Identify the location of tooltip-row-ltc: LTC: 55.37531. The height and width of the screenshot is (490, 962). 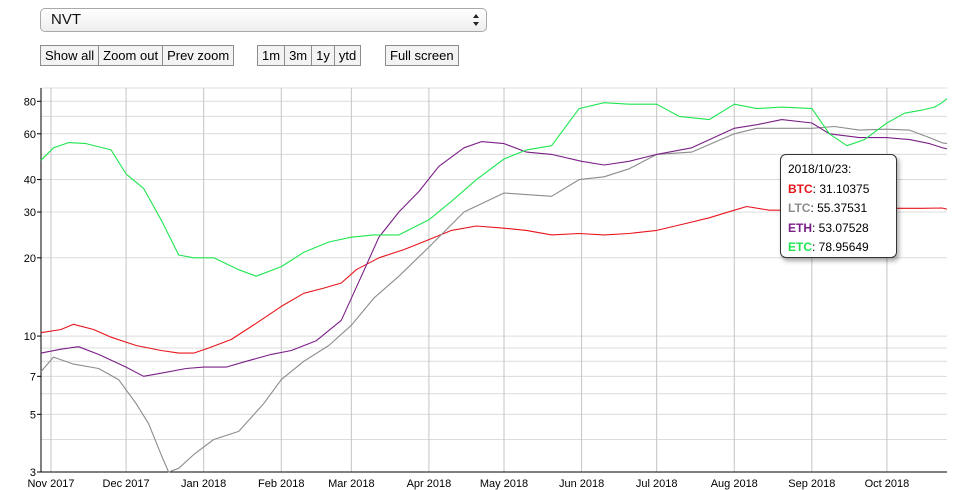
(838, 209).